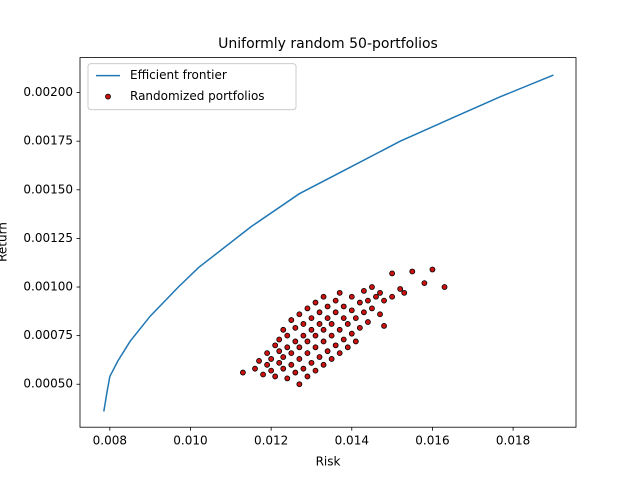 The height and width of the screenshot is (480, 640). What do you see at coordinates (108, 96) in the screenshot?
I see `legend-marker` at bounding box center [108, 96].